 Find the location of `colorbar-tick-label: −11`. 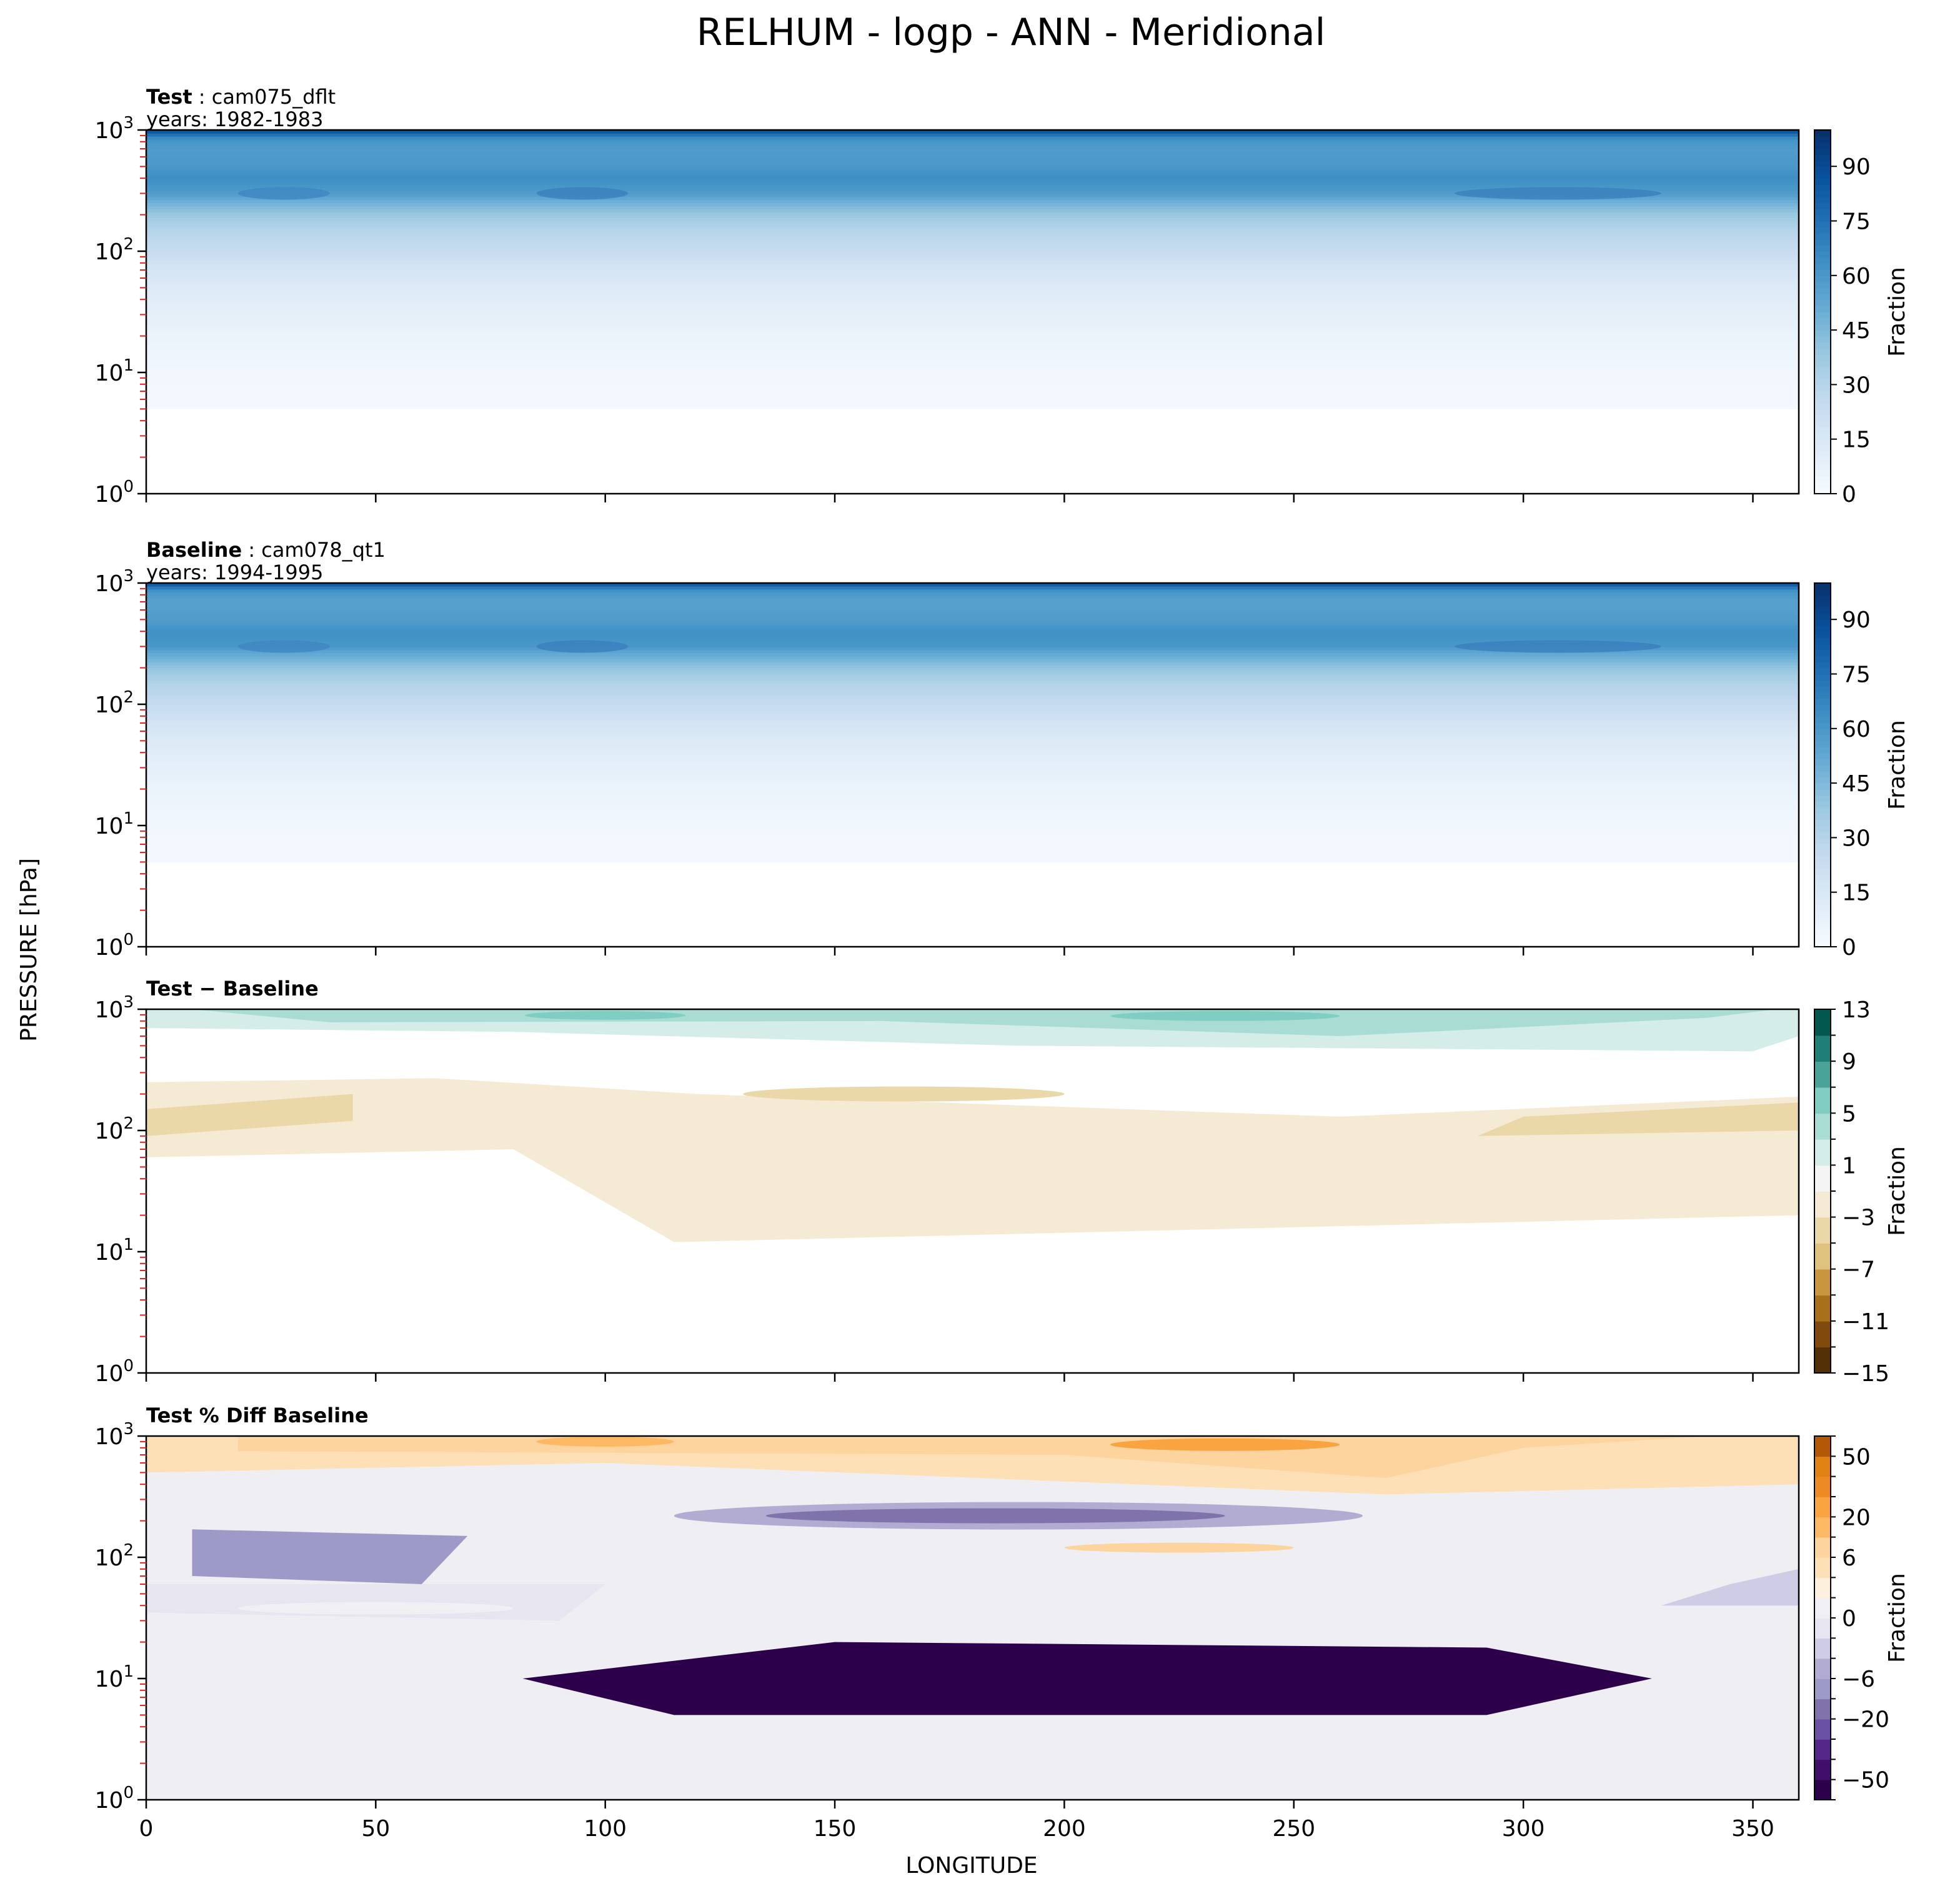

colorbar-tick-label: −11 is located at coordinates (1865, 1322).